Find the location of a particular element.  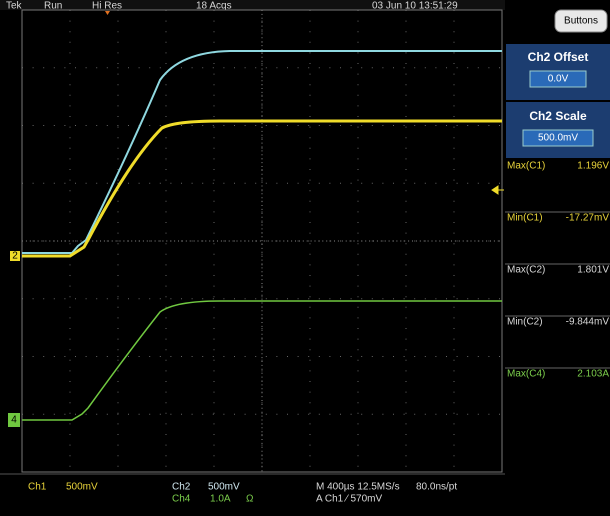

measurement-label: Min(C1) is located at coordinates (525, 218).